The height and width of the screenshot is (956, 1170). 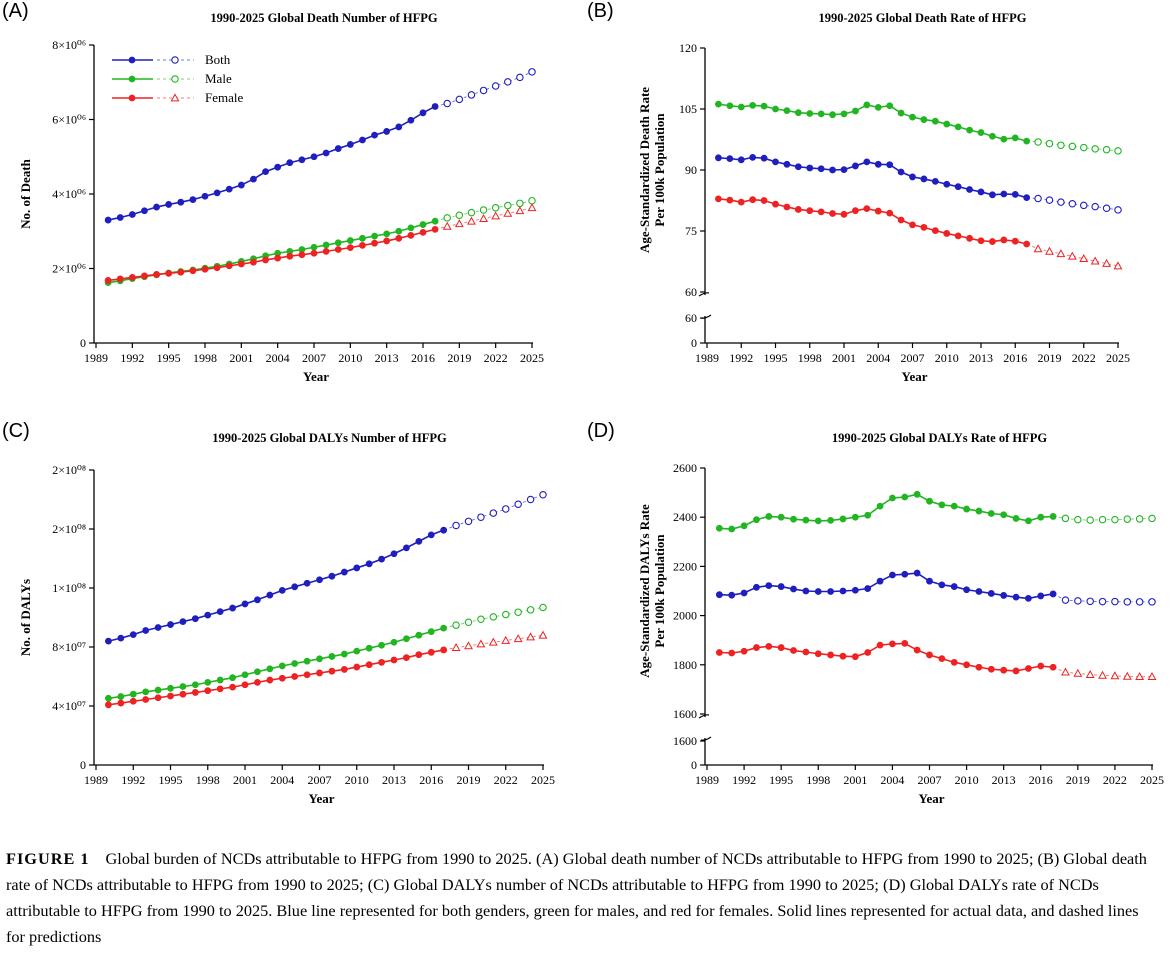 What do you see at coordinates (694, 343) in the screenshot?
I see `y-tick-label: 0` at bounding box center [694, 343].